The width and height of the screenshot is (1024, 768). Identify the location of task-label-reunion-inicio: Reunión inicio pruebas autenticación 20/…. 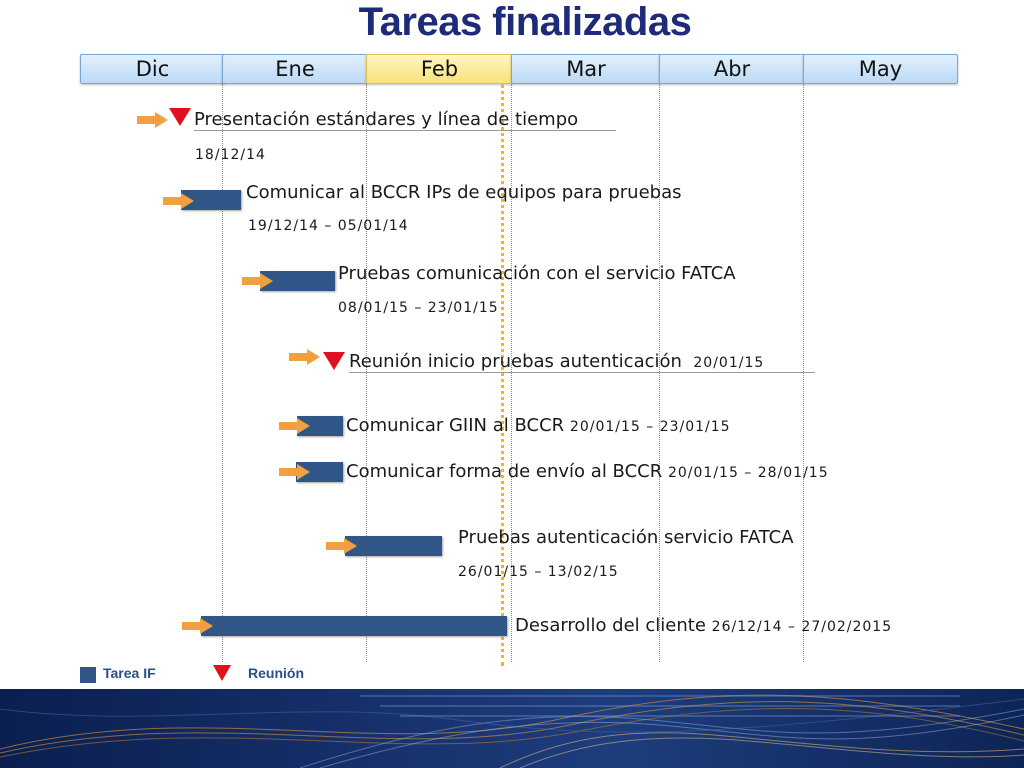
(557, 361).